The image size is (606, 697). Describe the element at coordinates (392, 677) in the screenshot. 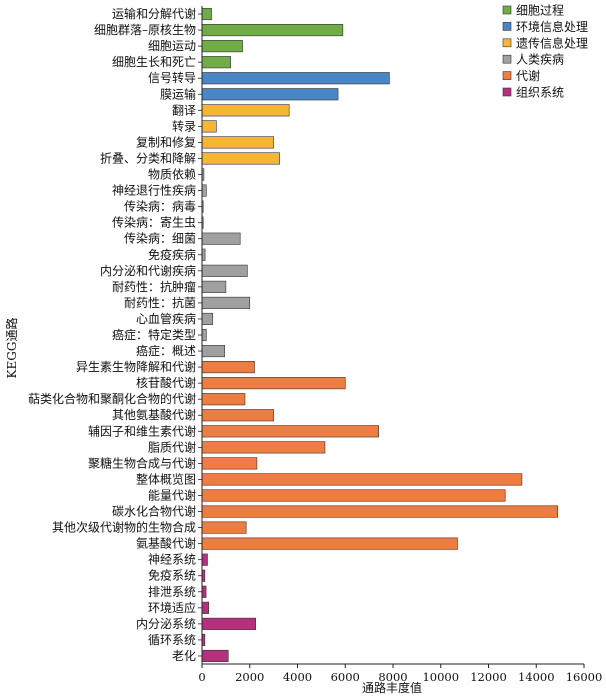

I see `x-tick-label: 8000` at that location.